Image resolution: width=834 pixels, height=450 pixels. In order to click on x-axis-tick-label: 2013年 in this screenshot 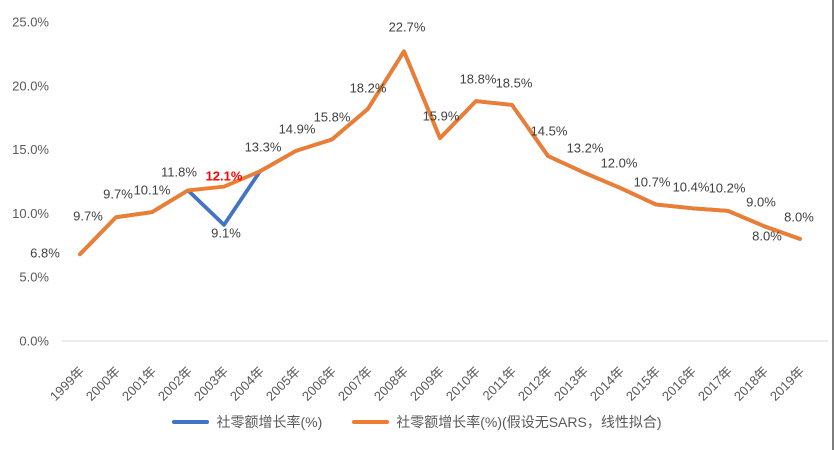, I will do `click(571, 384)`.